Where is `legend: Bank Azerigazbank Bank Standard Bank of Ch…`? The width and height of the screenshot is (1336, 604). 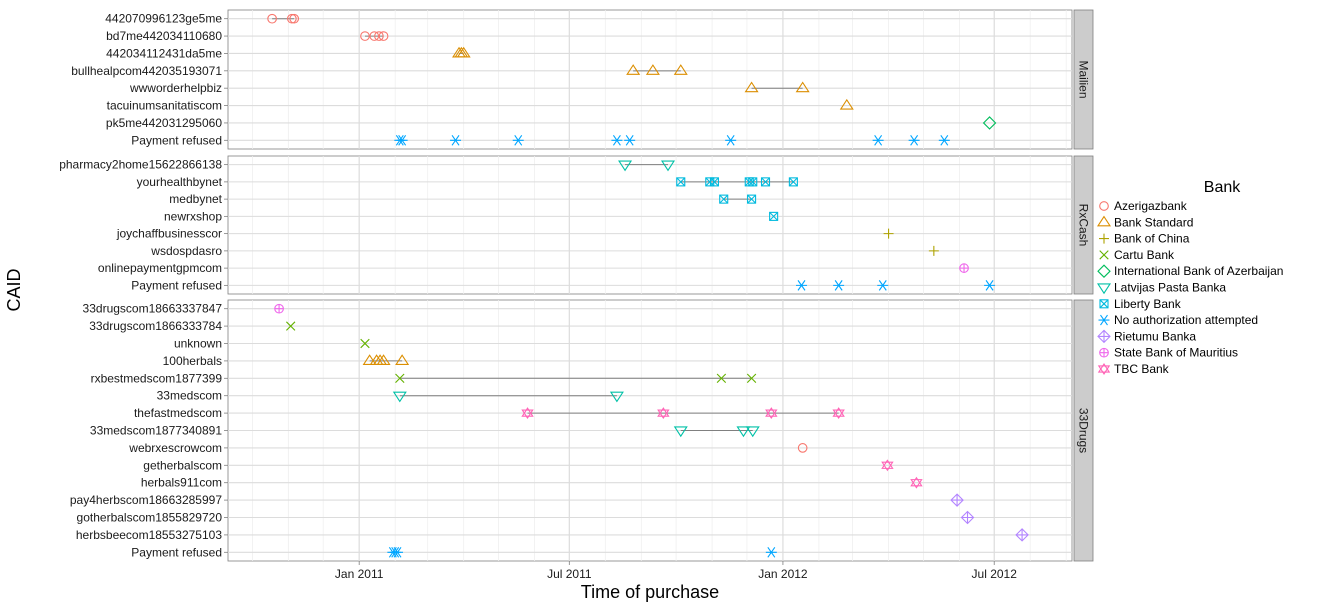
legend: Bank Azerigazbank Bank Standard Bank of Ch… is located at coordinates (1189, 277).